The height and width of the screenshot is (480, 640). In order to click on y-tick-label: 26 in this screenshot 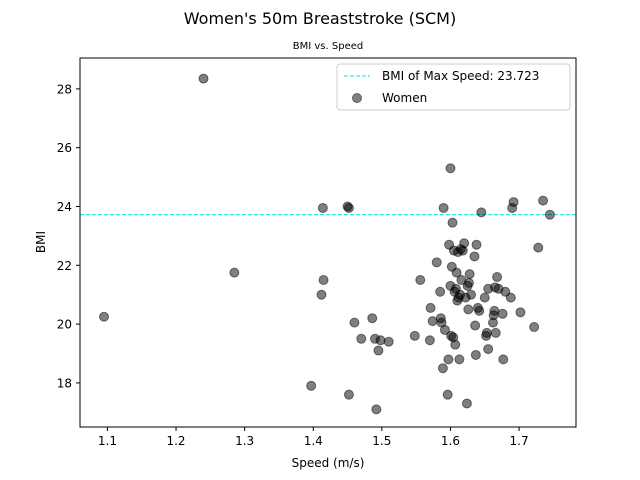, I will do `click(64, 148)`.